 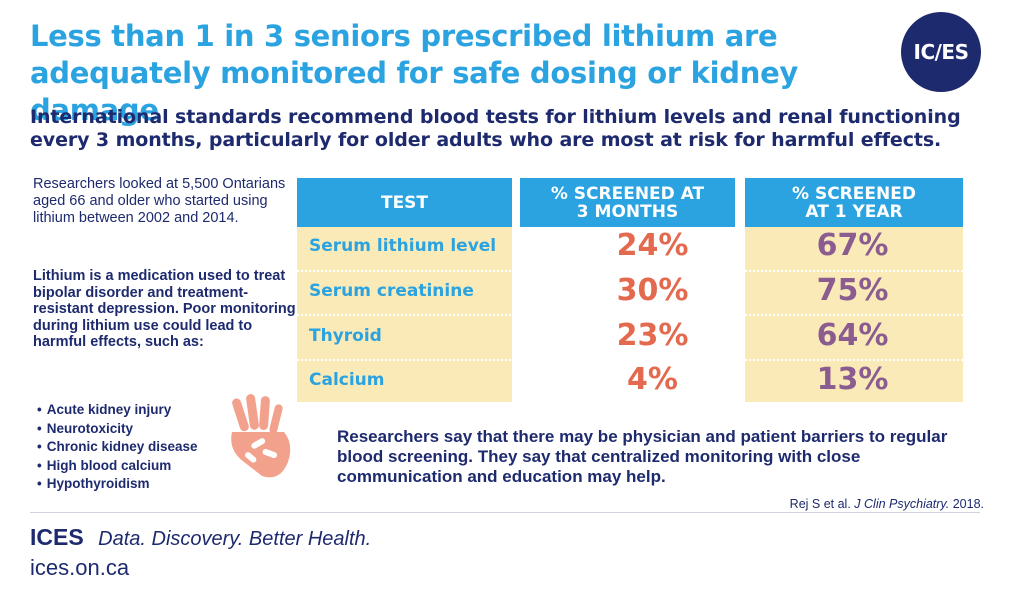 I want to click on citation: Rej S et al. J Clin Psychiatry. 2018., so click(x=887, y=504).